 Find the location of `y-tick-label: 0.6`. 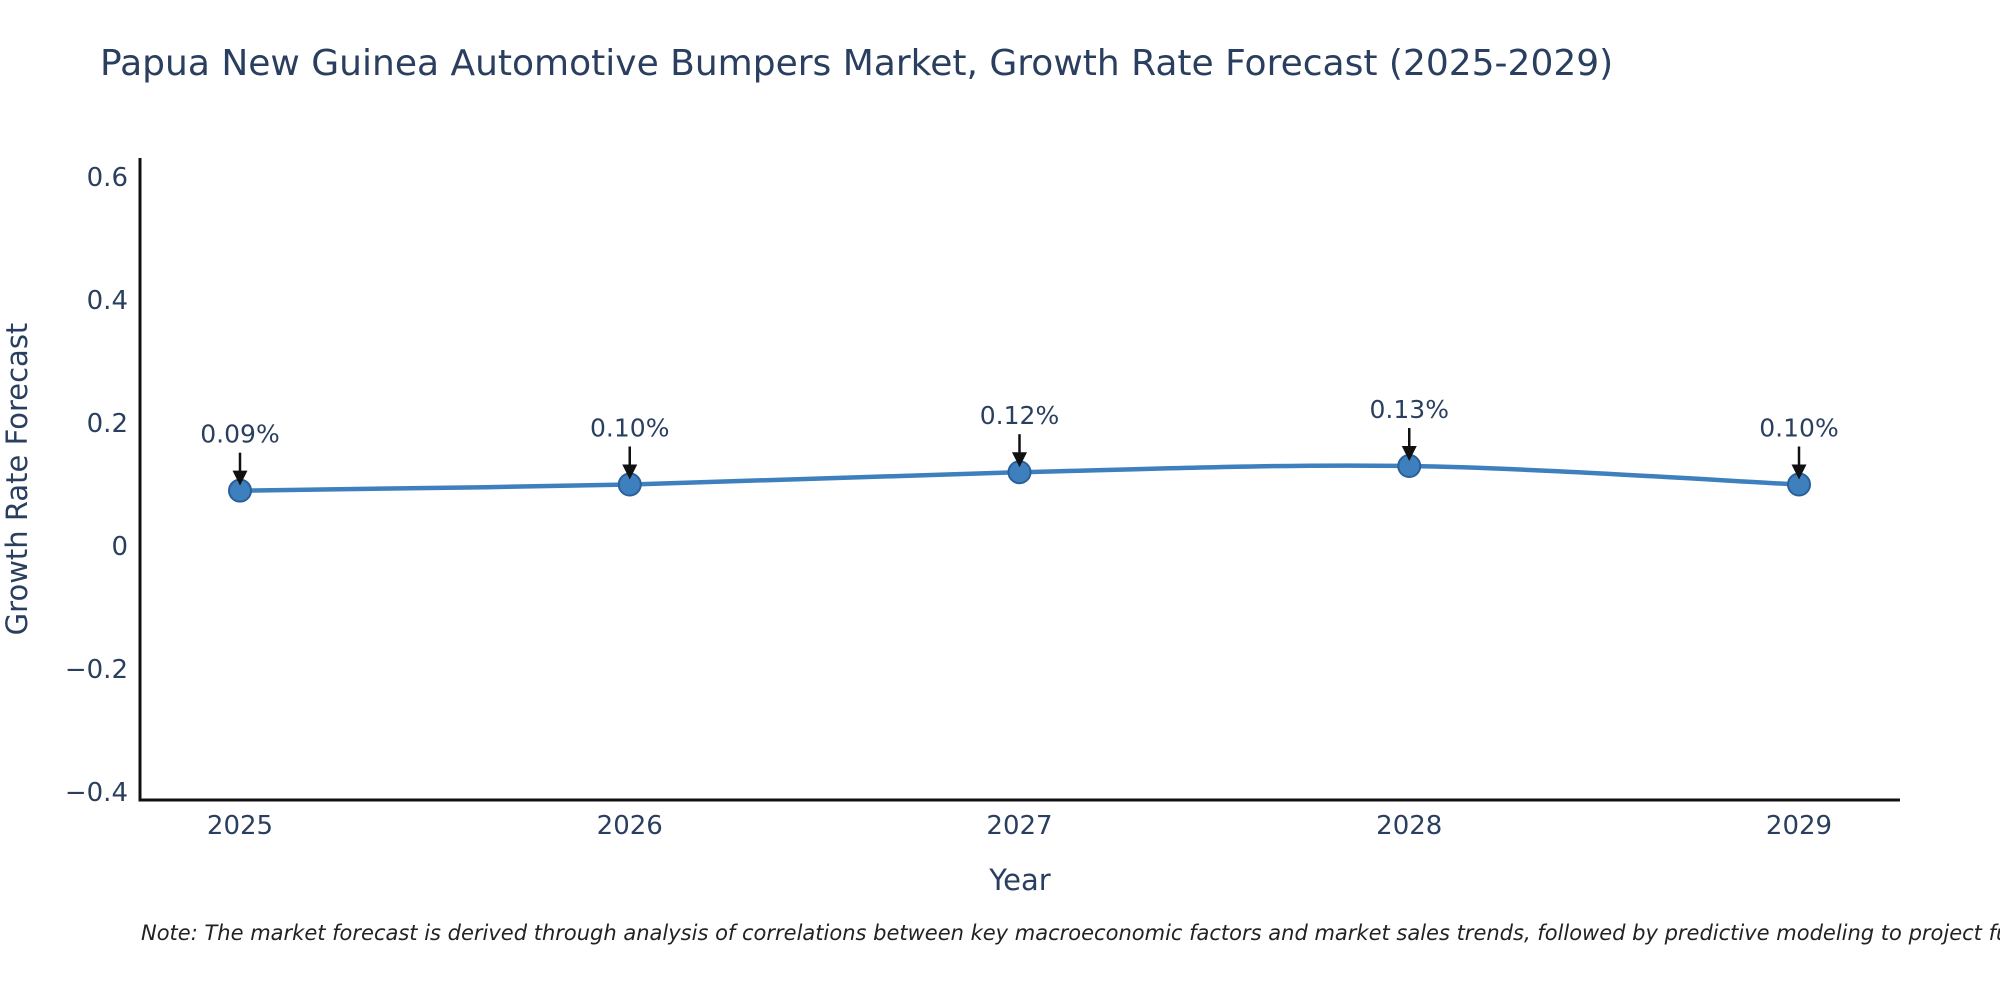

y-tick-label: 0.6 is located at coordinates (107, 178).